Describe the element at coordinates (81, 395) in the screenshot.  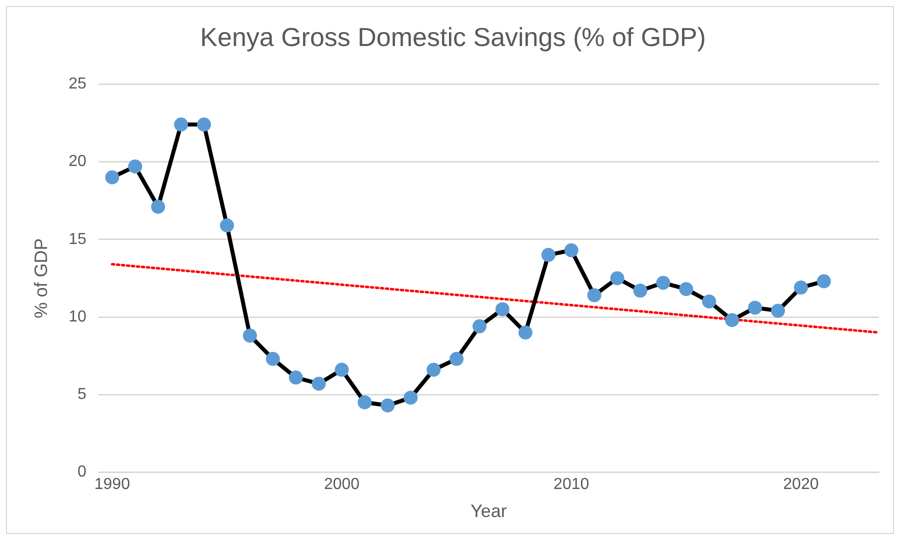
I see `y-tick-label: 5` at that location.